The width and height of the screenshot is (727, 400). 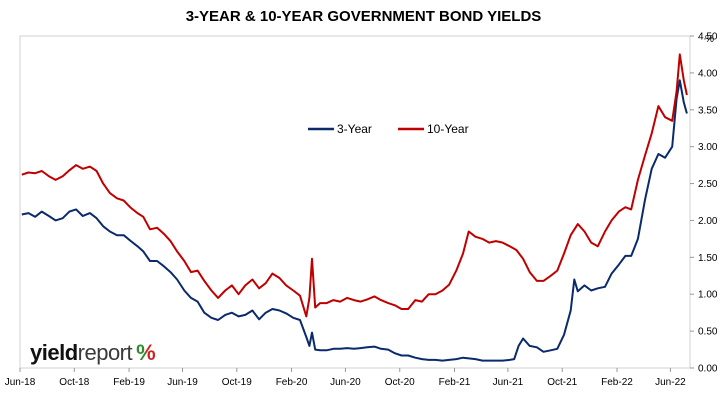 I want to click on x-tick-label: Feb-19, so click(x=129, y=382).